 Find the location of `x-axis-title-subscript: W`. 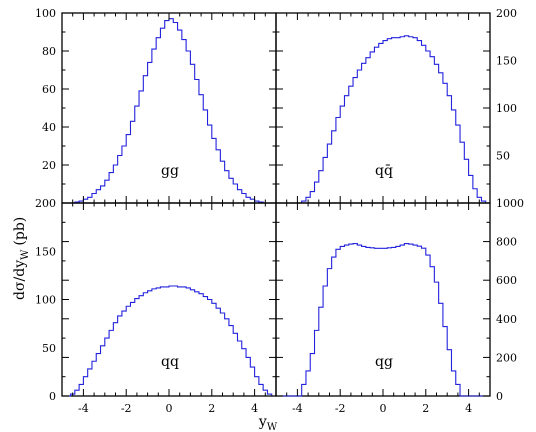

x-axis-title-subscript: W is located at coordinates (272, 427).